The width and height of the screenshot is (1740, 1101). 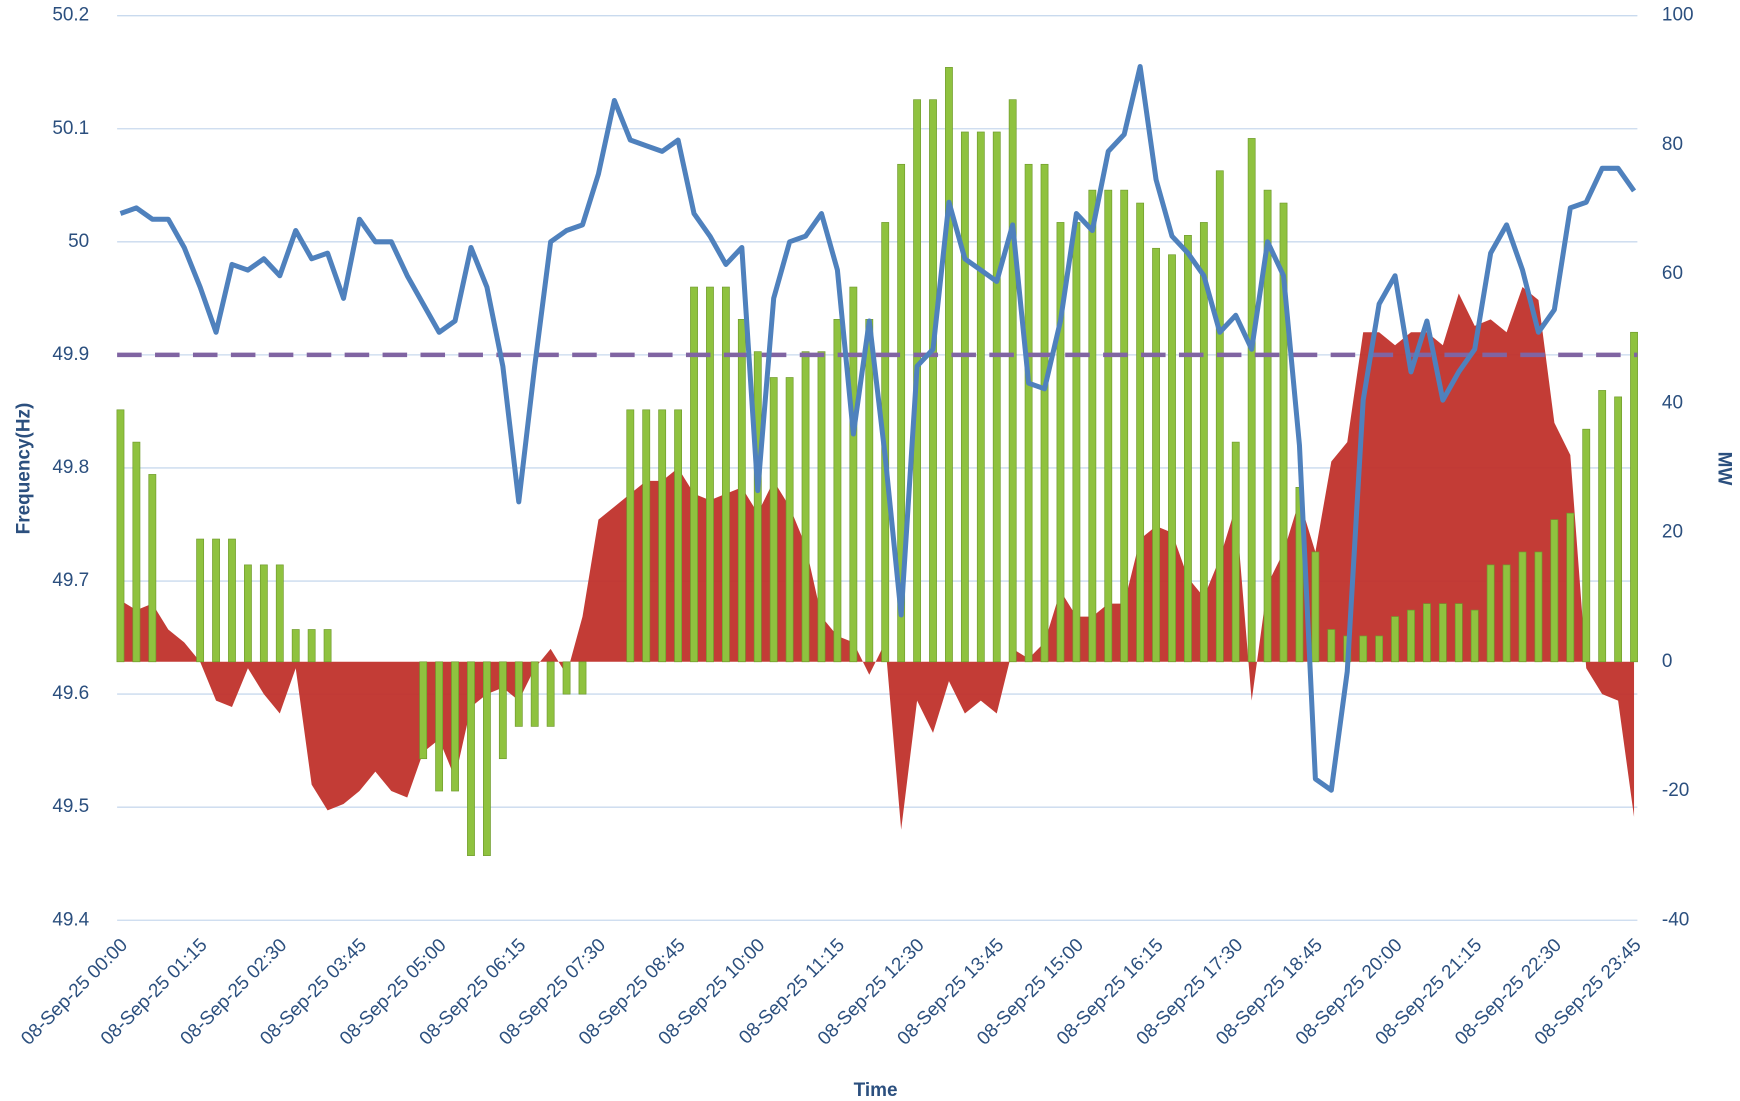 I want to click on y2-tick-label: -40, so click(x=1675, y=919).